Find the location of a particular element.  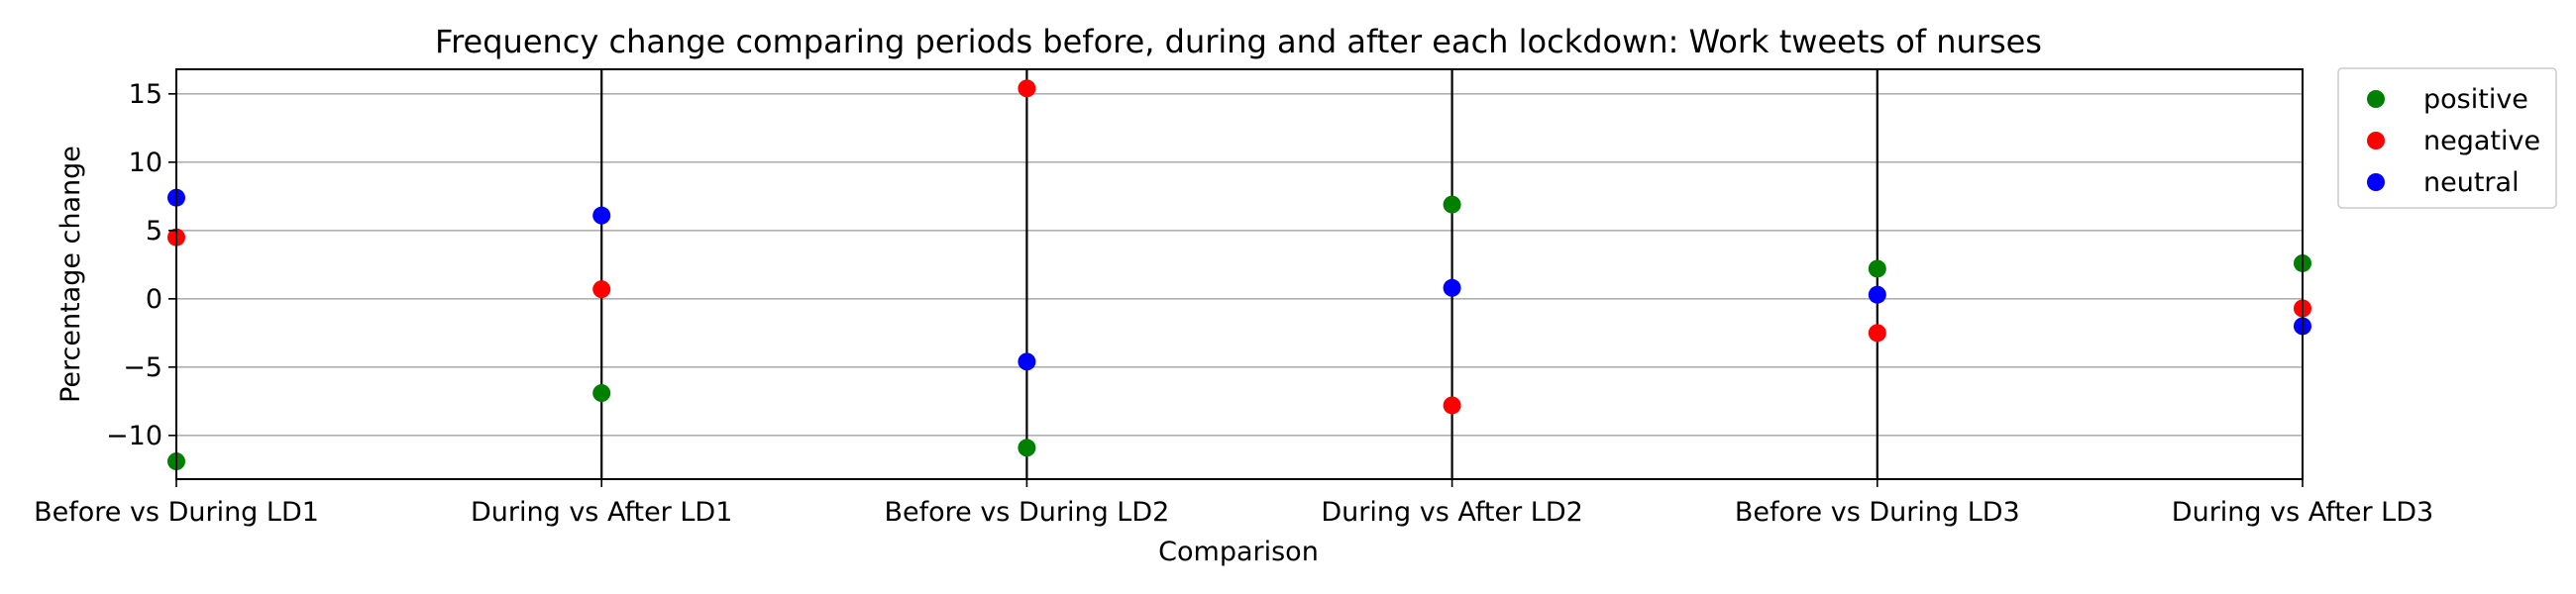

y-tick-label: −5 is located at coordinates (142, 368).